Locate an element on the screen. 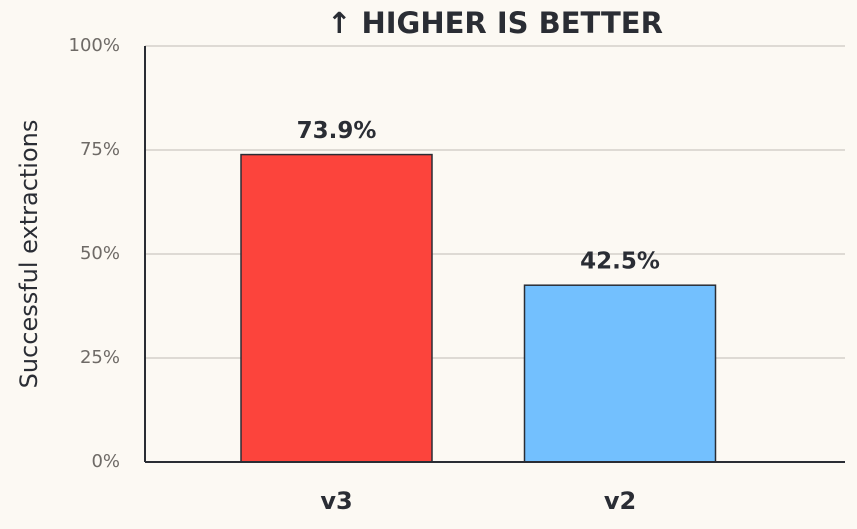 The height and width of the screenshot is (529, 857). x-tick-label: v2 is located at coordinates (620, 501).